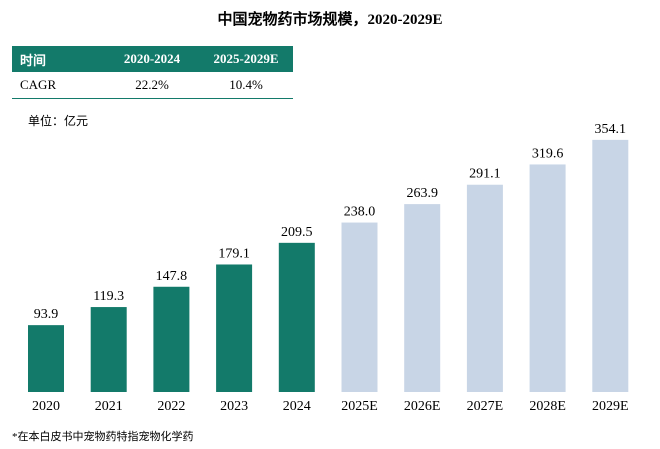 The image size is (660, 449). I want to click on table-header: 2020-2024, so click(152, 59).